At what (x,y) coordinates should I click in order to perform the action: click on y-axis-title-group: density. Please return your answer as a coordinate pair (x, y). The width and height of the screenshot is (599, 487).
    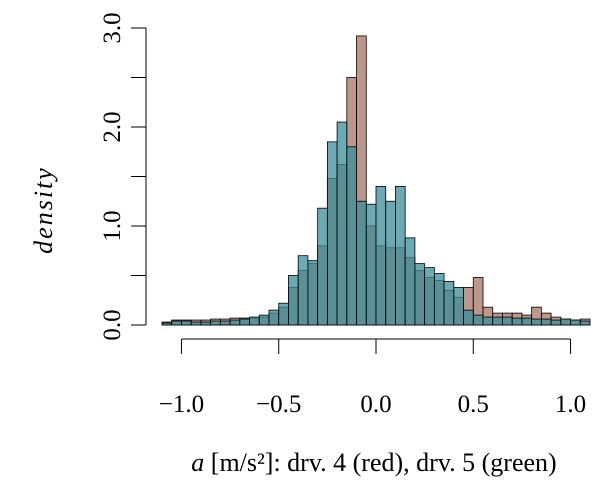
    Looking at the image, I should click on (43, 210).